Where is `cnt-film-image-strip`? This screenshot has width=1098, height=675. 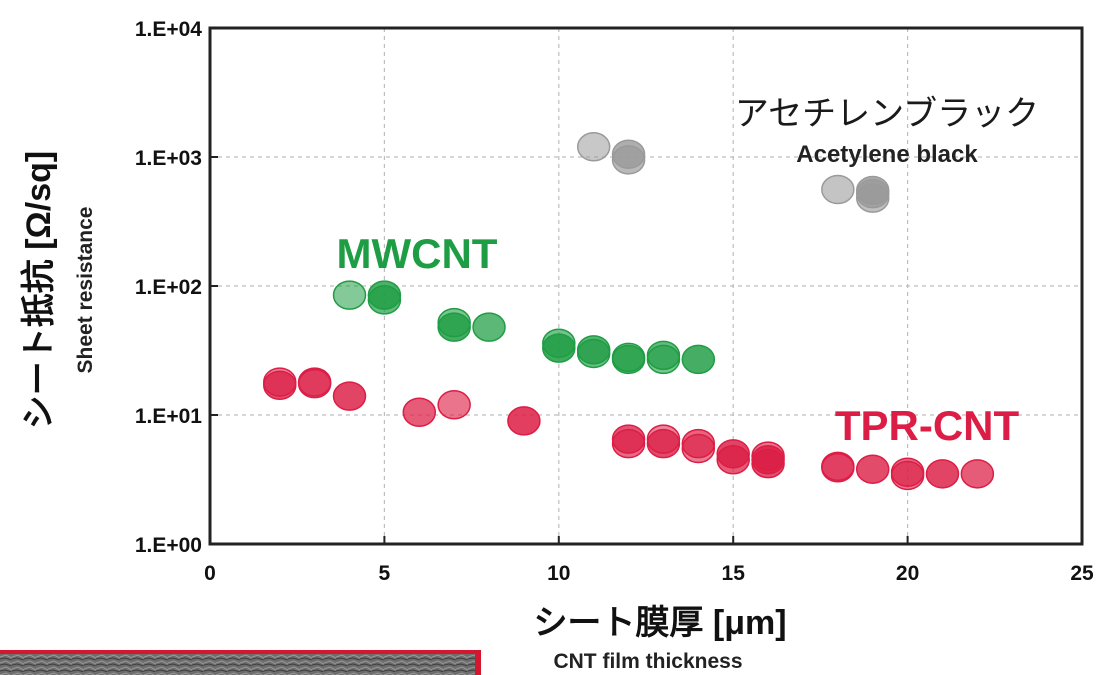 cnt-film-image-strip is located at coordinates (240, 662).